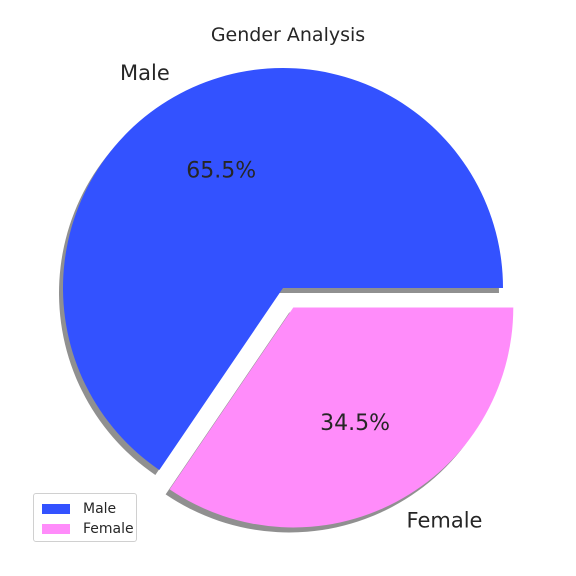 The width and height of the screenshot is (576, 576). What do you see at coordinates (108, 529) in the screenshot?
I see `legend-label-female: Female` at bounding box center [108, 529].